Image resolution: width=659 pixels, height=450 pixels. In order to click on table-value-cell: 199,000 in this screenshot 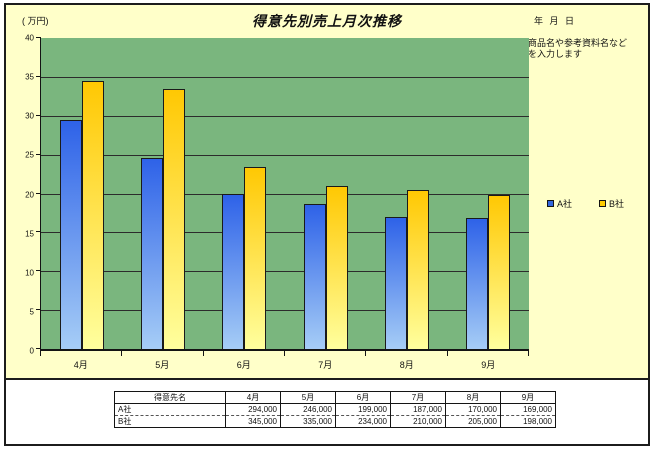, I will do `click(363, 409)`.